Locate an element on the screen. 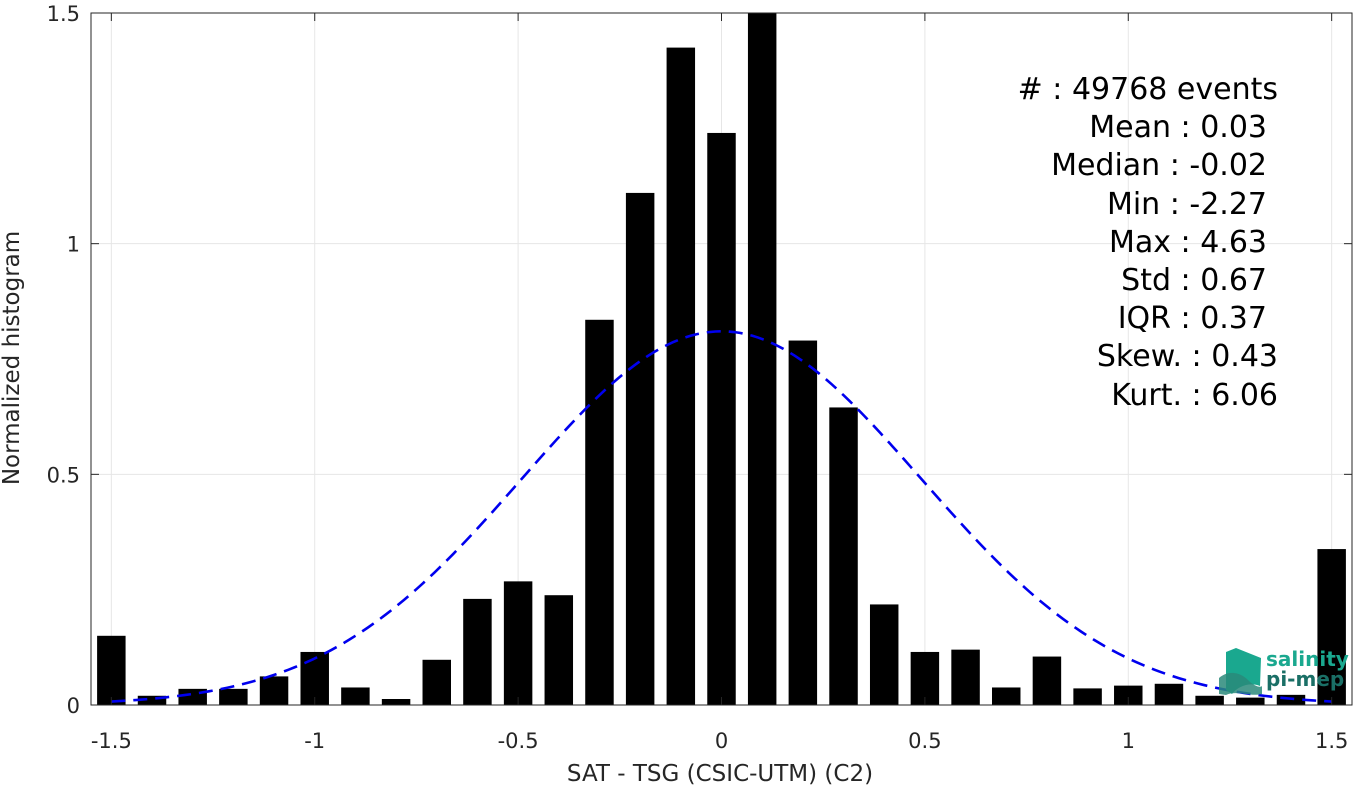 The height and width of the screenshot is (785, 1367). logo-wave-icon-shadow is located at coordinates (1240, 683).